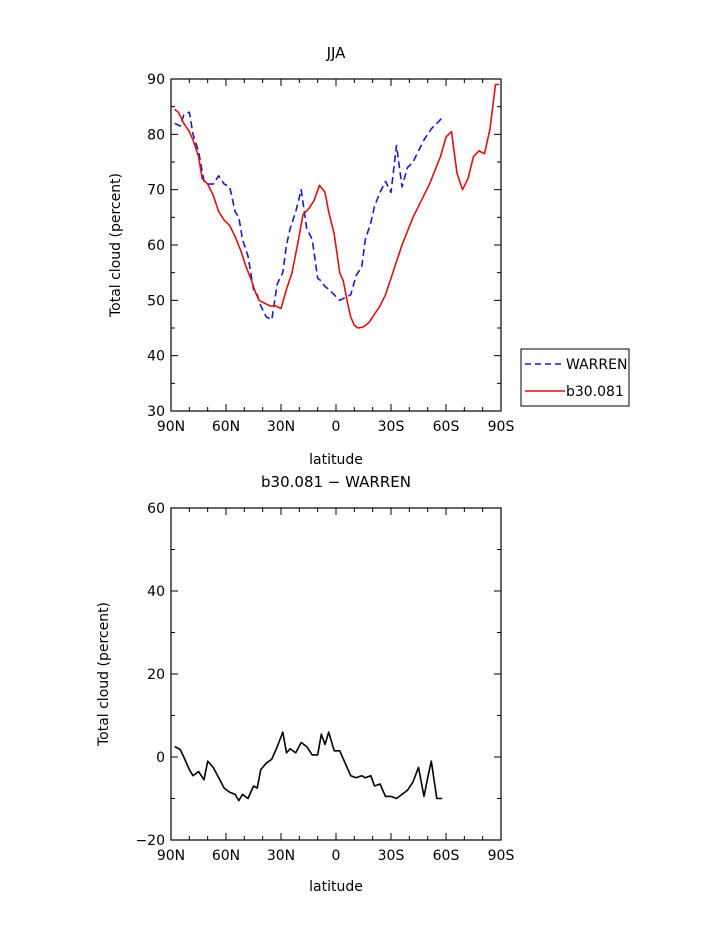  I want to click on bottom-y-axis-label: Total cloud (percent), so click(104, 674).